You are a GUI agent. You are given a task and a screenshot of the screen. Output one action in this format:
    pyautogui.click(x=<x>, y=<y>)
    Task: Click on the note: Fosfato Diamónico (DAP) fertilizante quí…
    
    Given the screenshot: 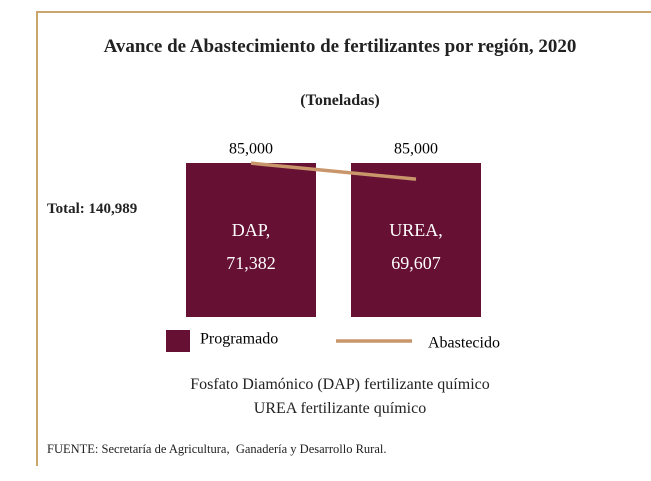 What is the action you would take?
    pyautogui.click(x=340, y=384)
    